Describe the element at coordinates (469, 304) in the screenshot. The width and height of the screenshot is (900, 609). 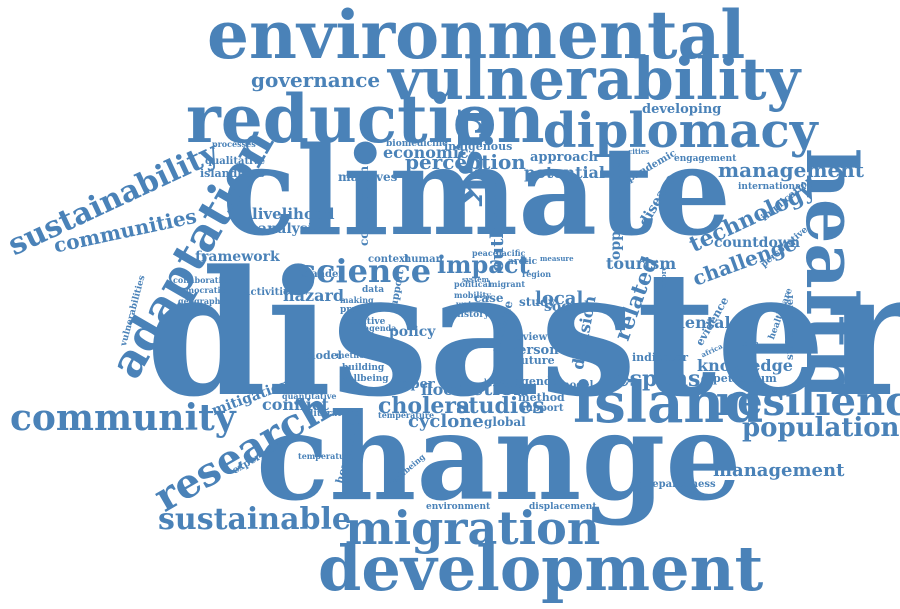
I see `word-term: water` at that location.